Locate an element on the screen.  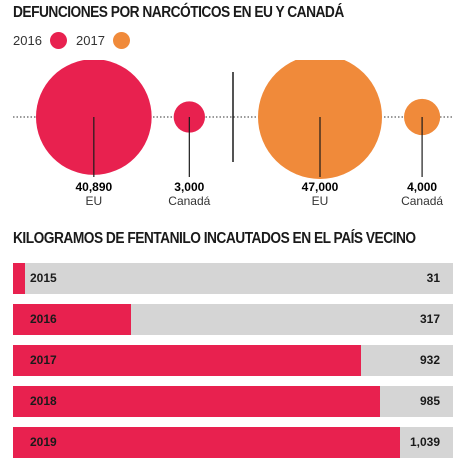
legend-label-2016: 2016 is located at coordinates (27, 40).